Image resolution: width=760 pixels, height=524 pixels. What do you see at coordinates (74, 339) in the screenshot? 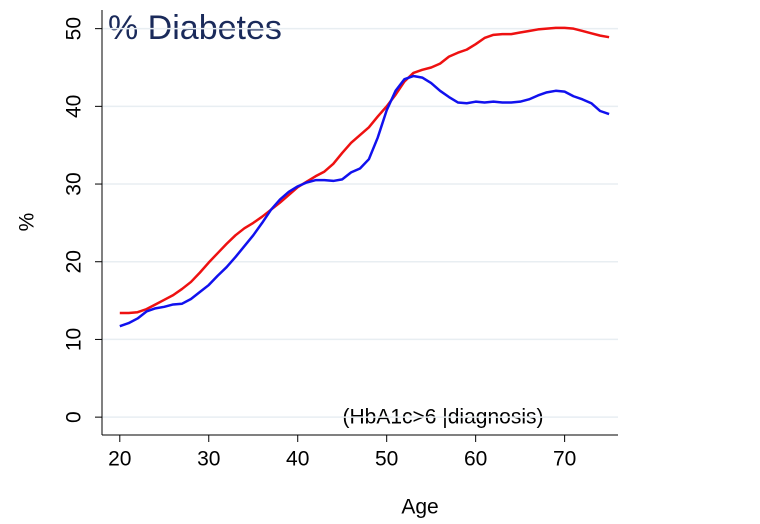
I see `y-tick-label: 10` at bounding box center [74, 339].